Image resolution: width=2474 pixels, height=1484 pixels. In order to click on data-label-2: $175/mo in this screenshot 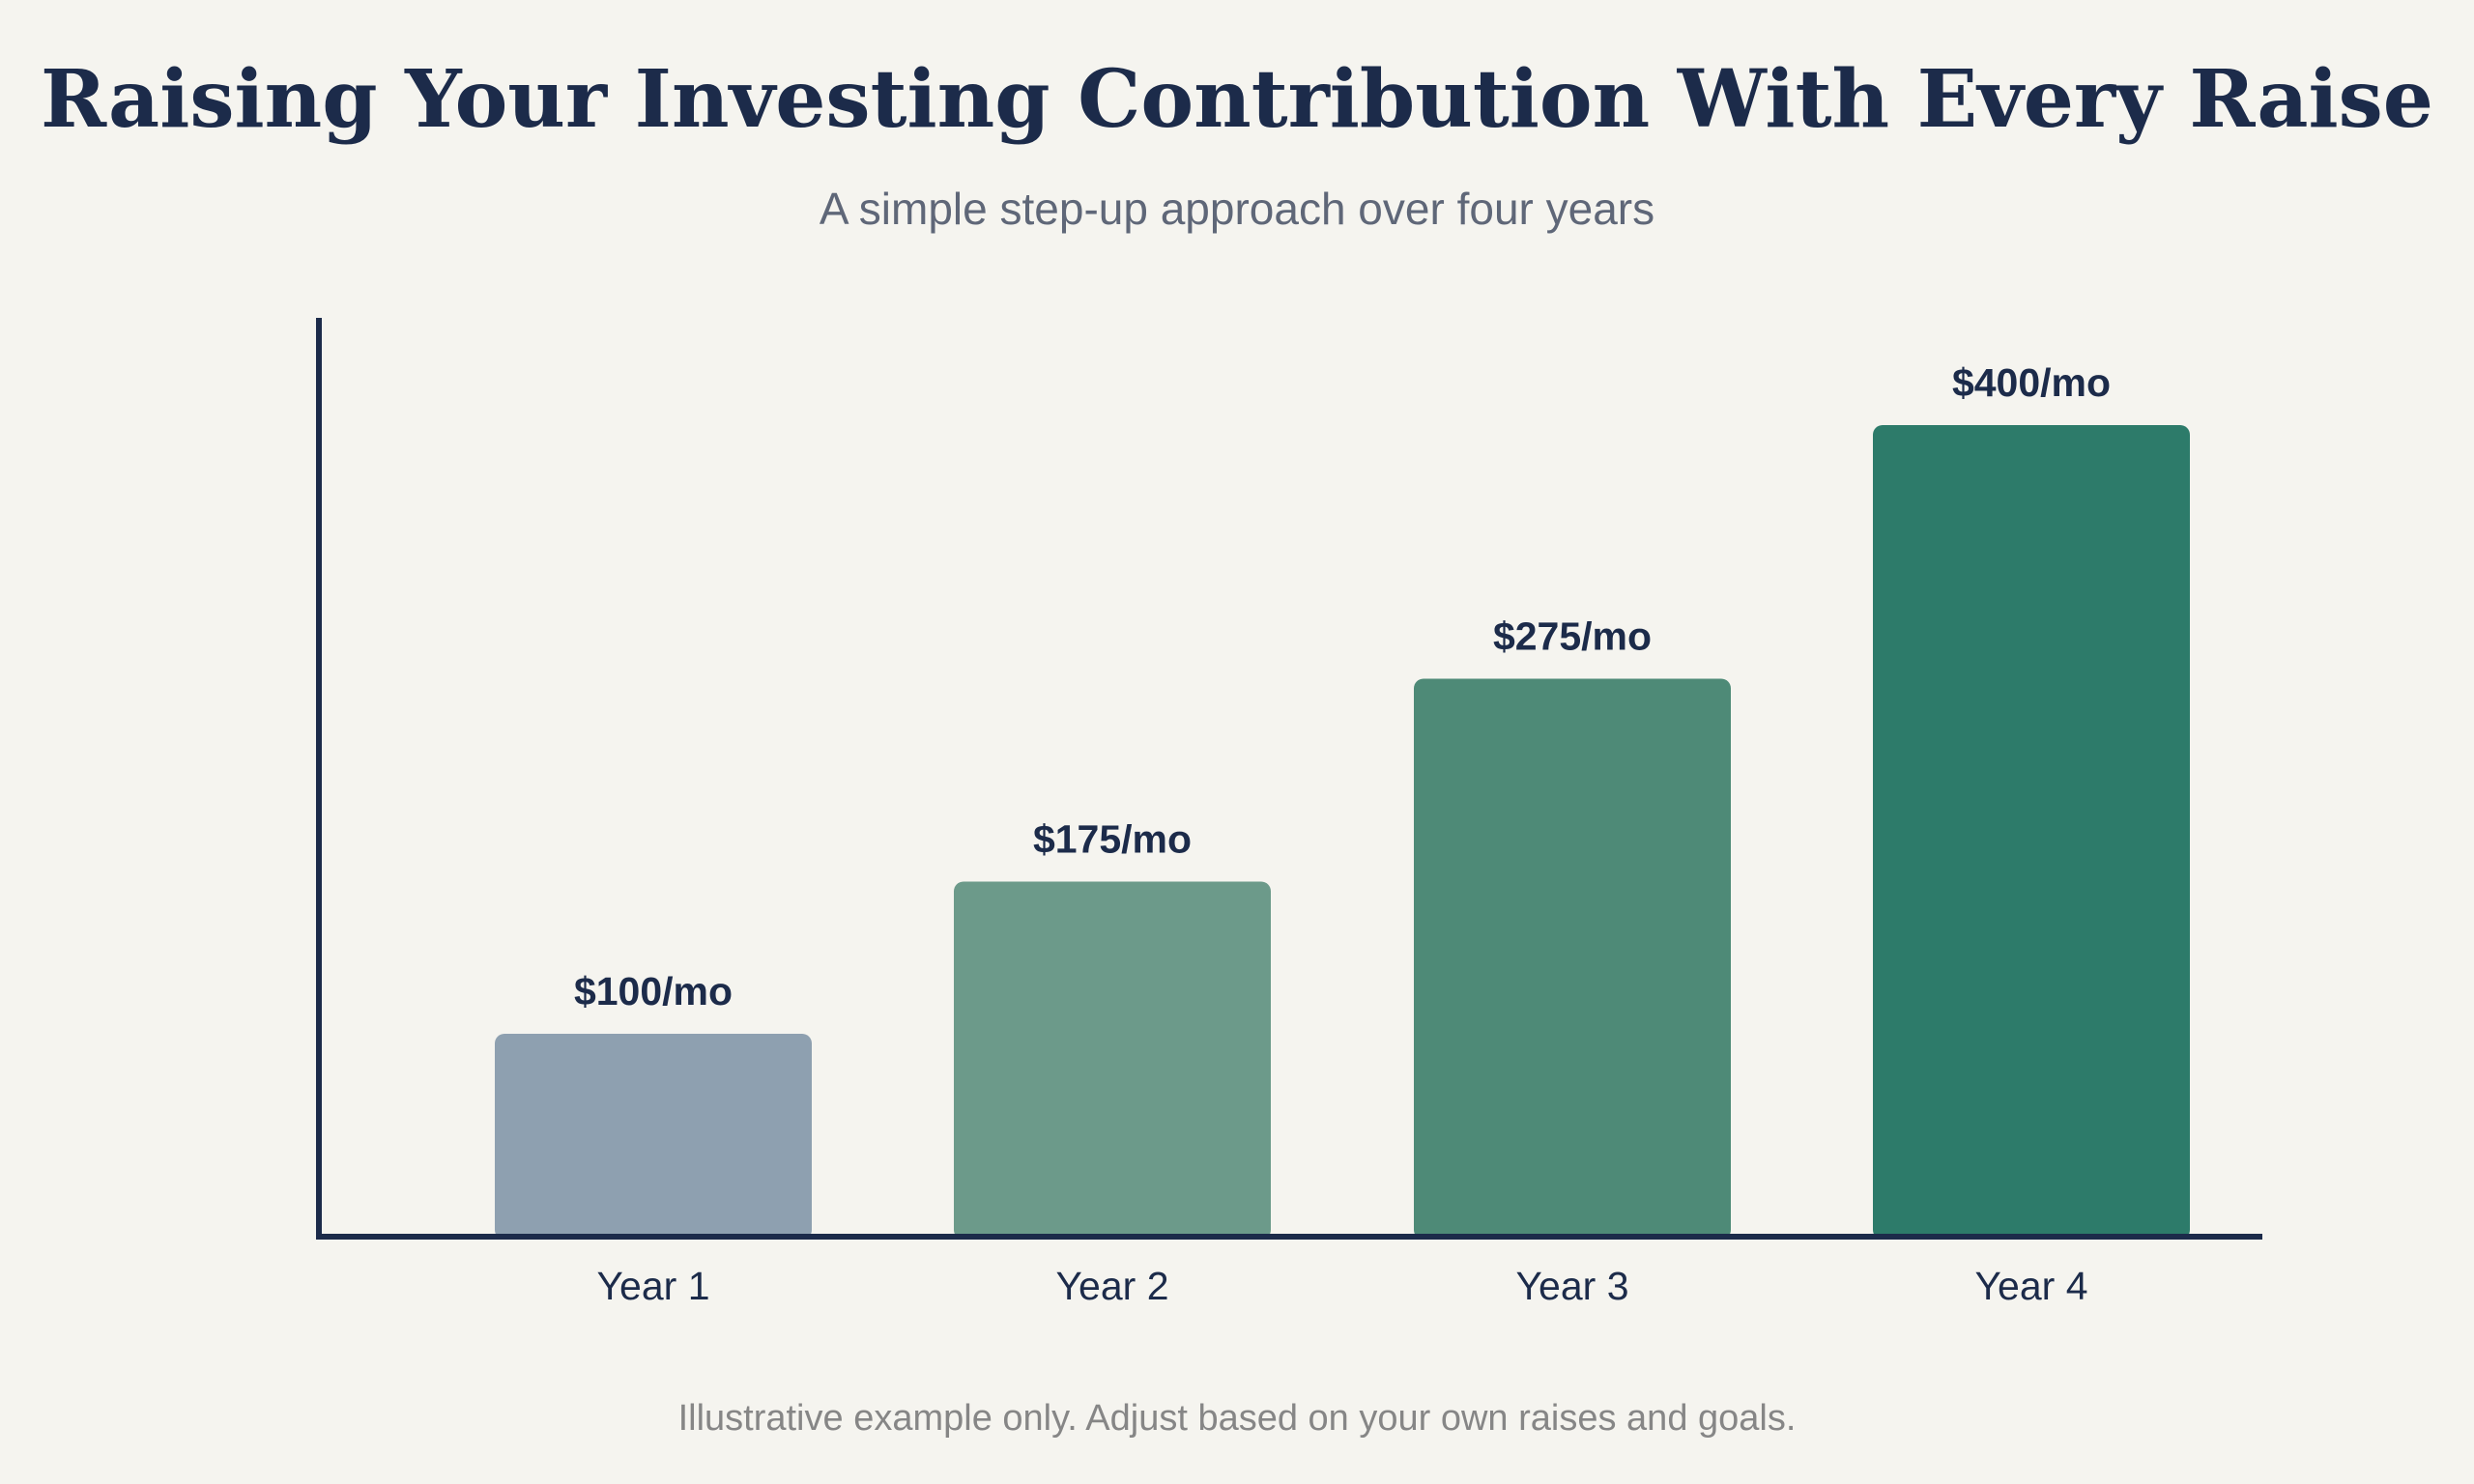, I will do `click(1113, 839)`.